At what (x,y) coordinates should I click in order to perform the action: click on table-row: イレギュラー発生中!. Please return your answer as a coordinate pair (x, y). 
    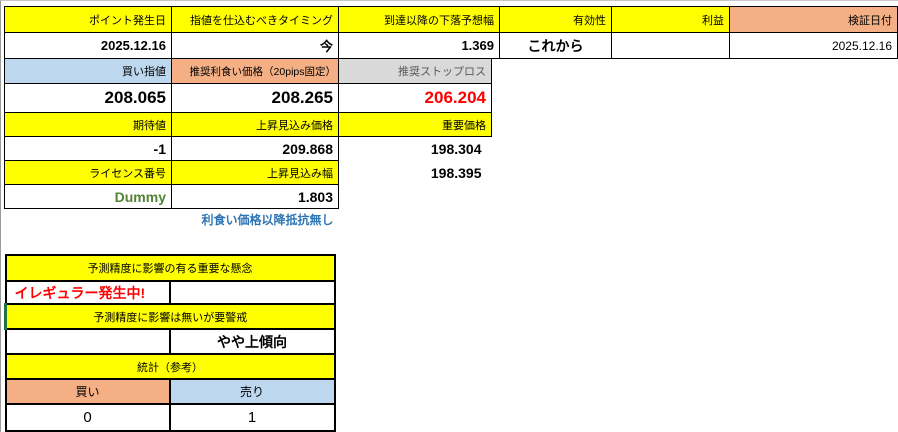
    Looking at the image, I should click on (170, 292).